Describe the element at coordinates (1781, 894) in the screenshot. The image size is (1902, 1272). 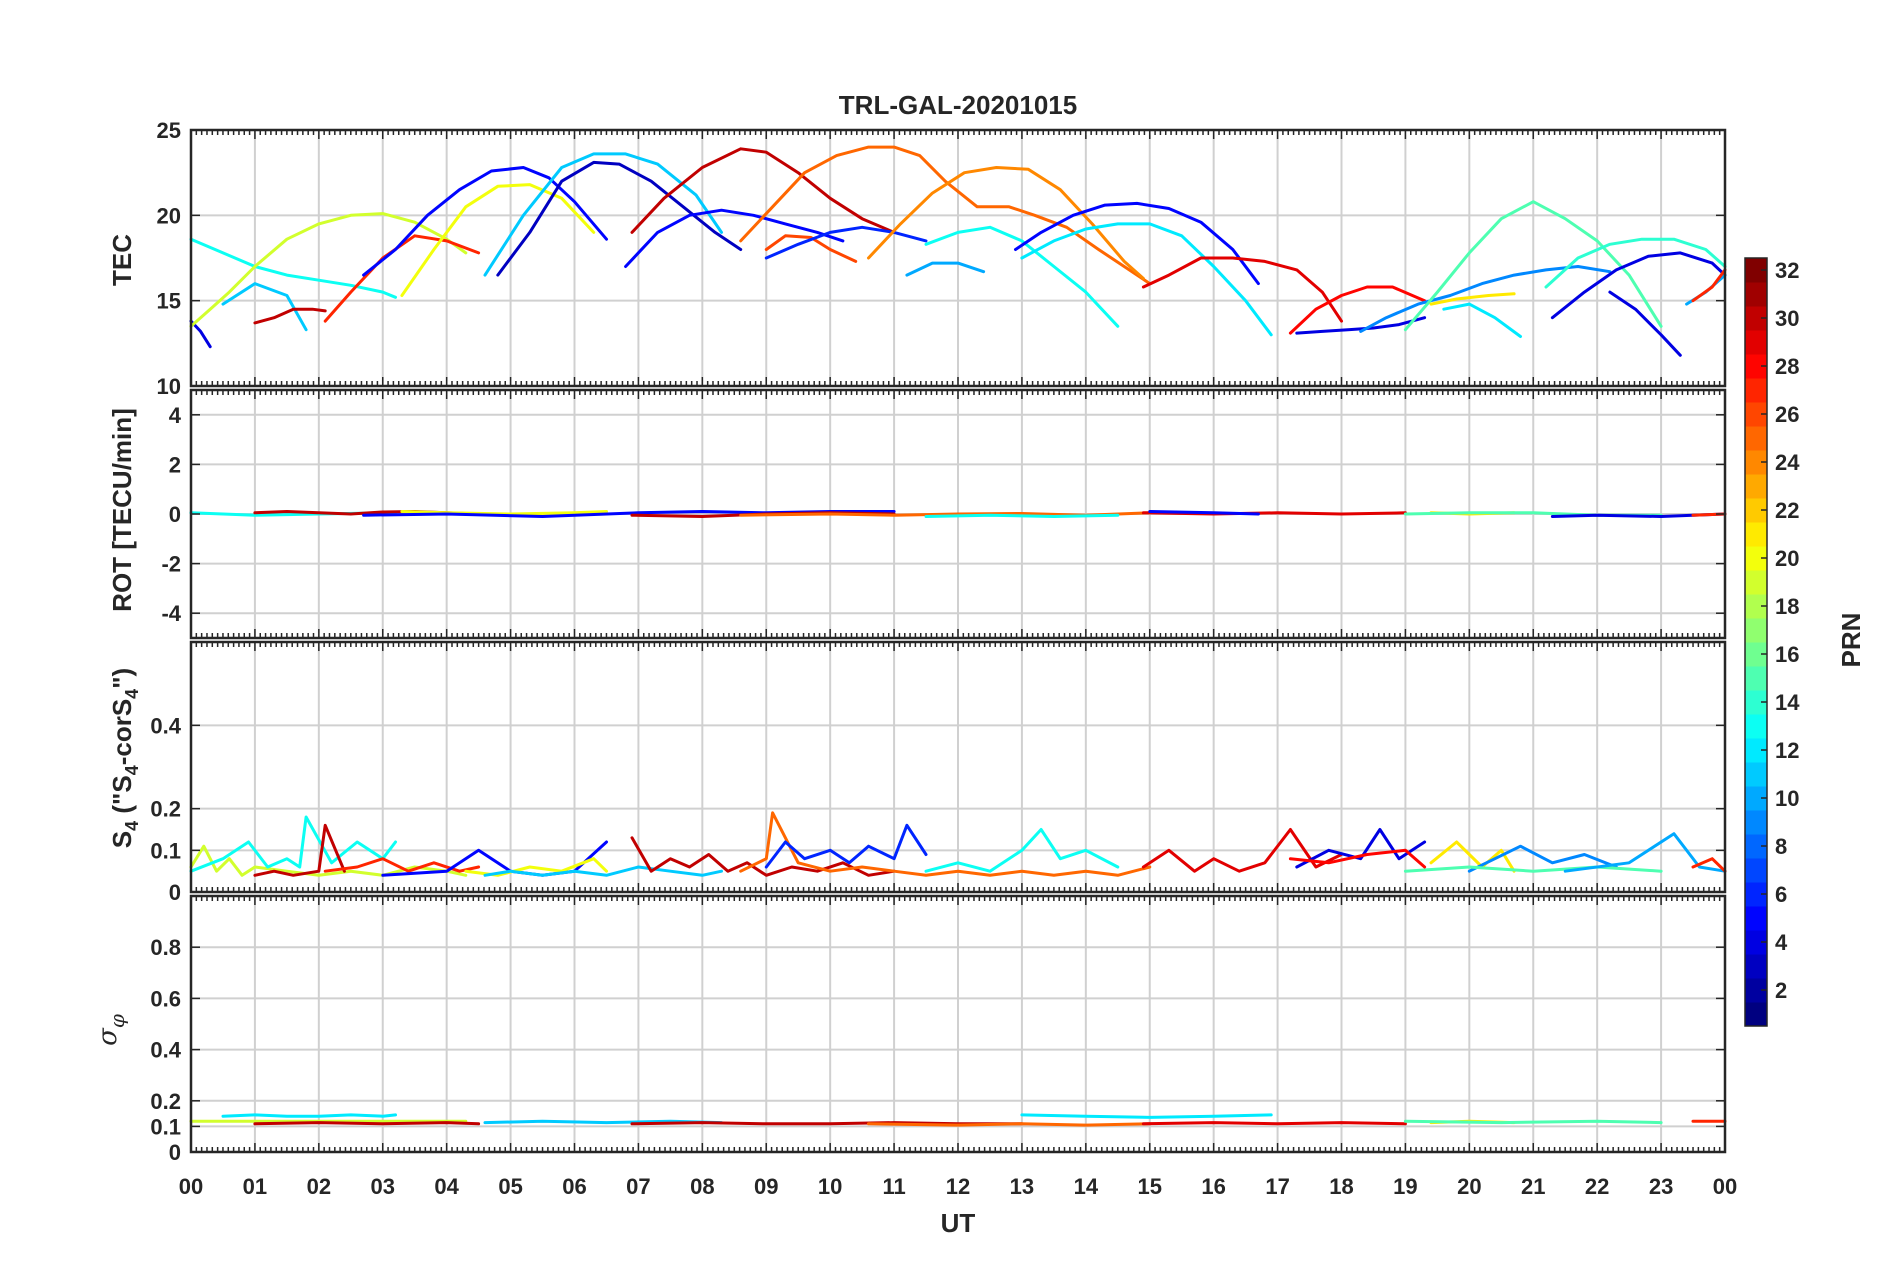
I see `colorbar-tick-label: 6` at that location.